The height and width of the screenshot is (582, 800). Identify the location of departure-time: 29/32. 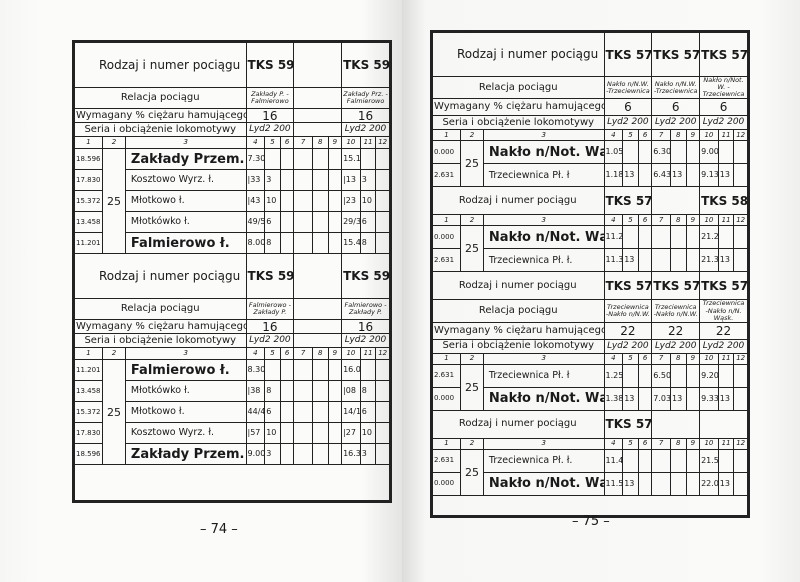
(351, 222).